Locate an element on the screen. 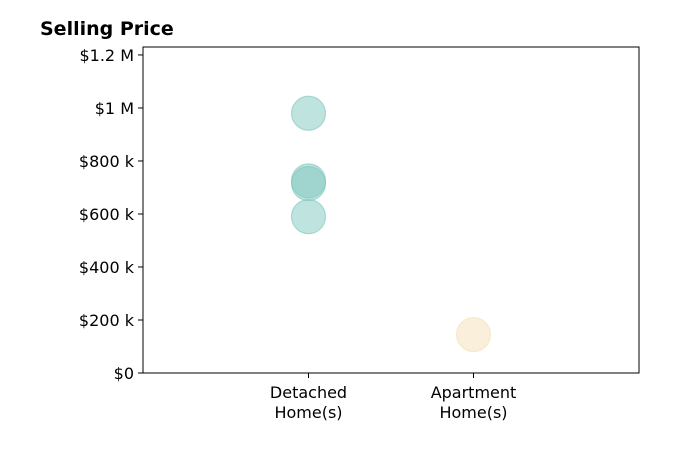  y-tick-label: $600 k is located at coordinates (107, 214).